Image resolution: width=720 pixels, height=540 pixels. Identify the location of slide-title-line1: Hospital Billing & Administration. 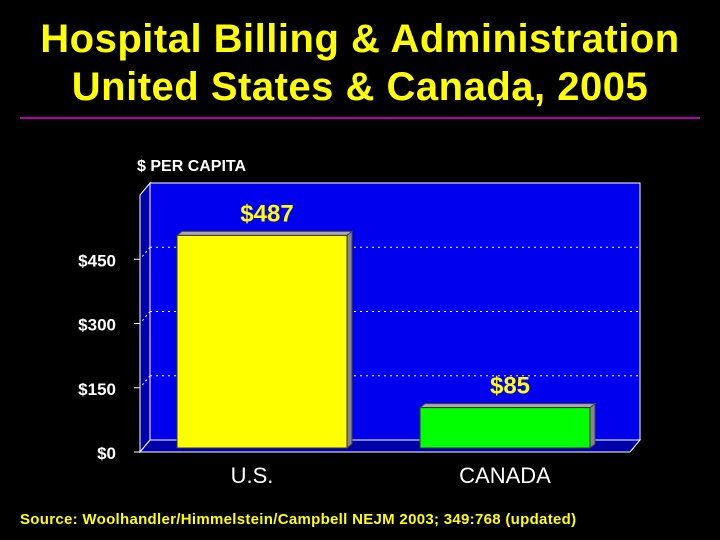
(360, 39).